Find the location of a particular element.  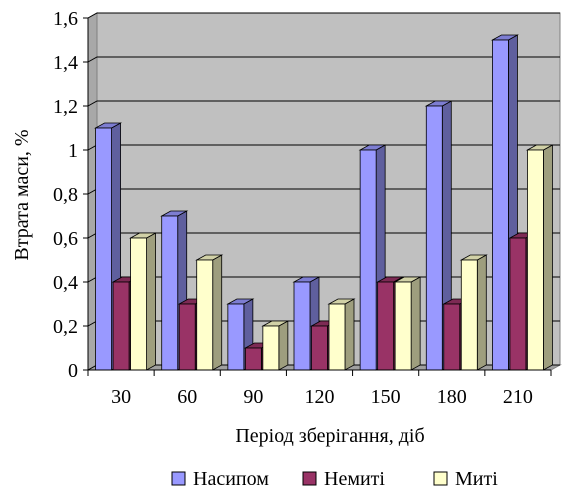

x-tick-label: 120 is located at coordinates (320, 397).